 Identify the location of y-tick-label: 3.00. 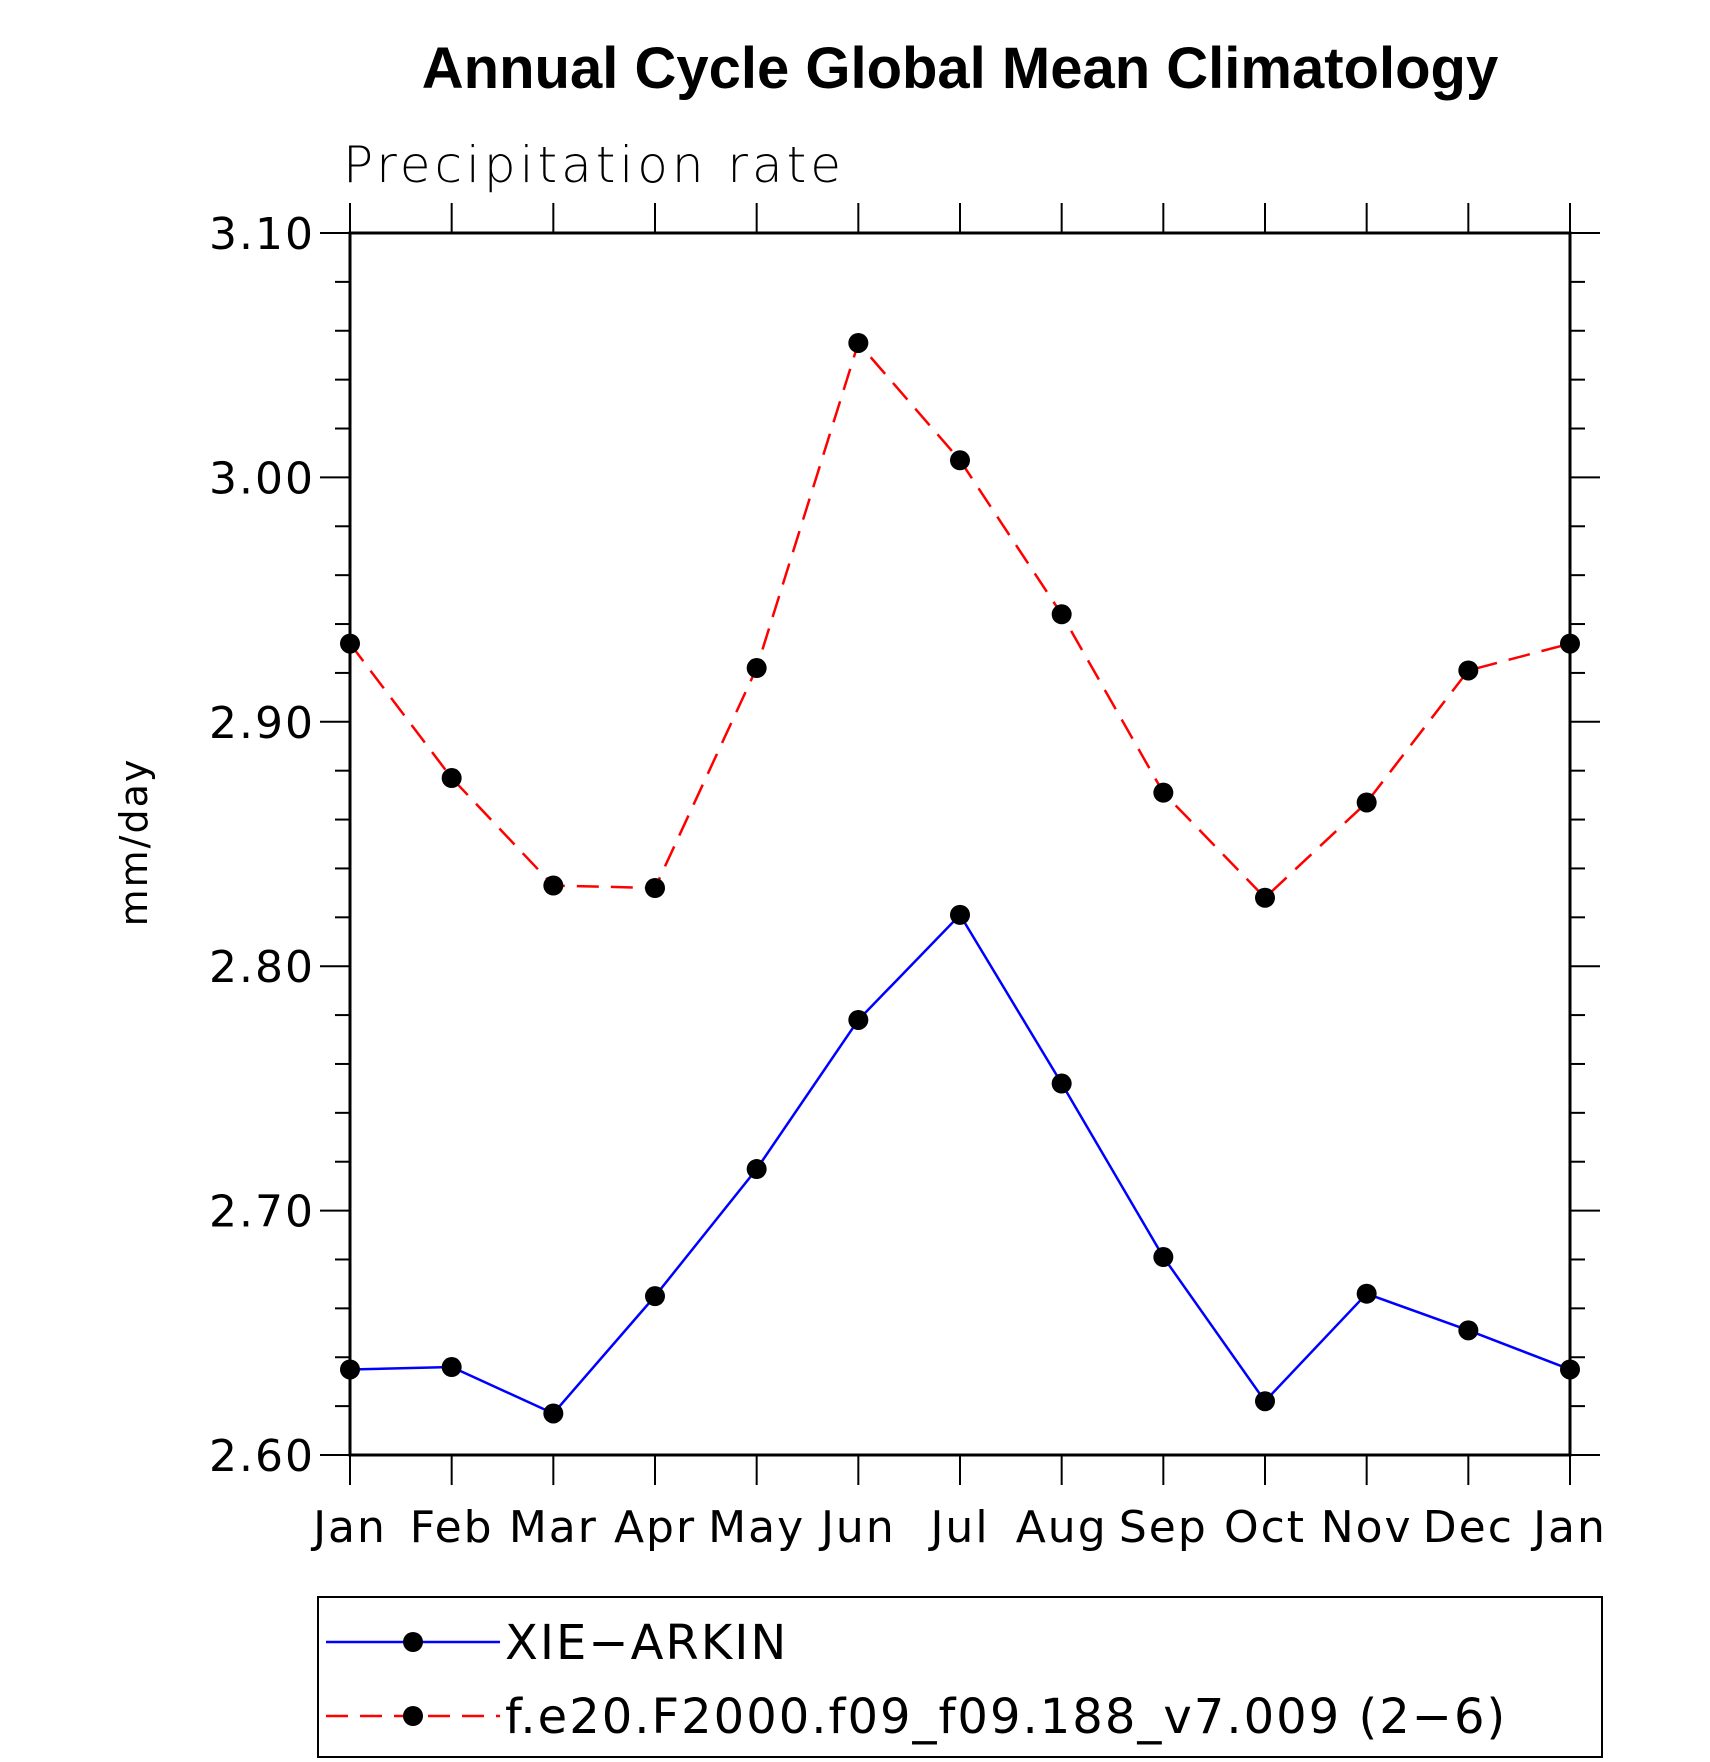
(262, 478).